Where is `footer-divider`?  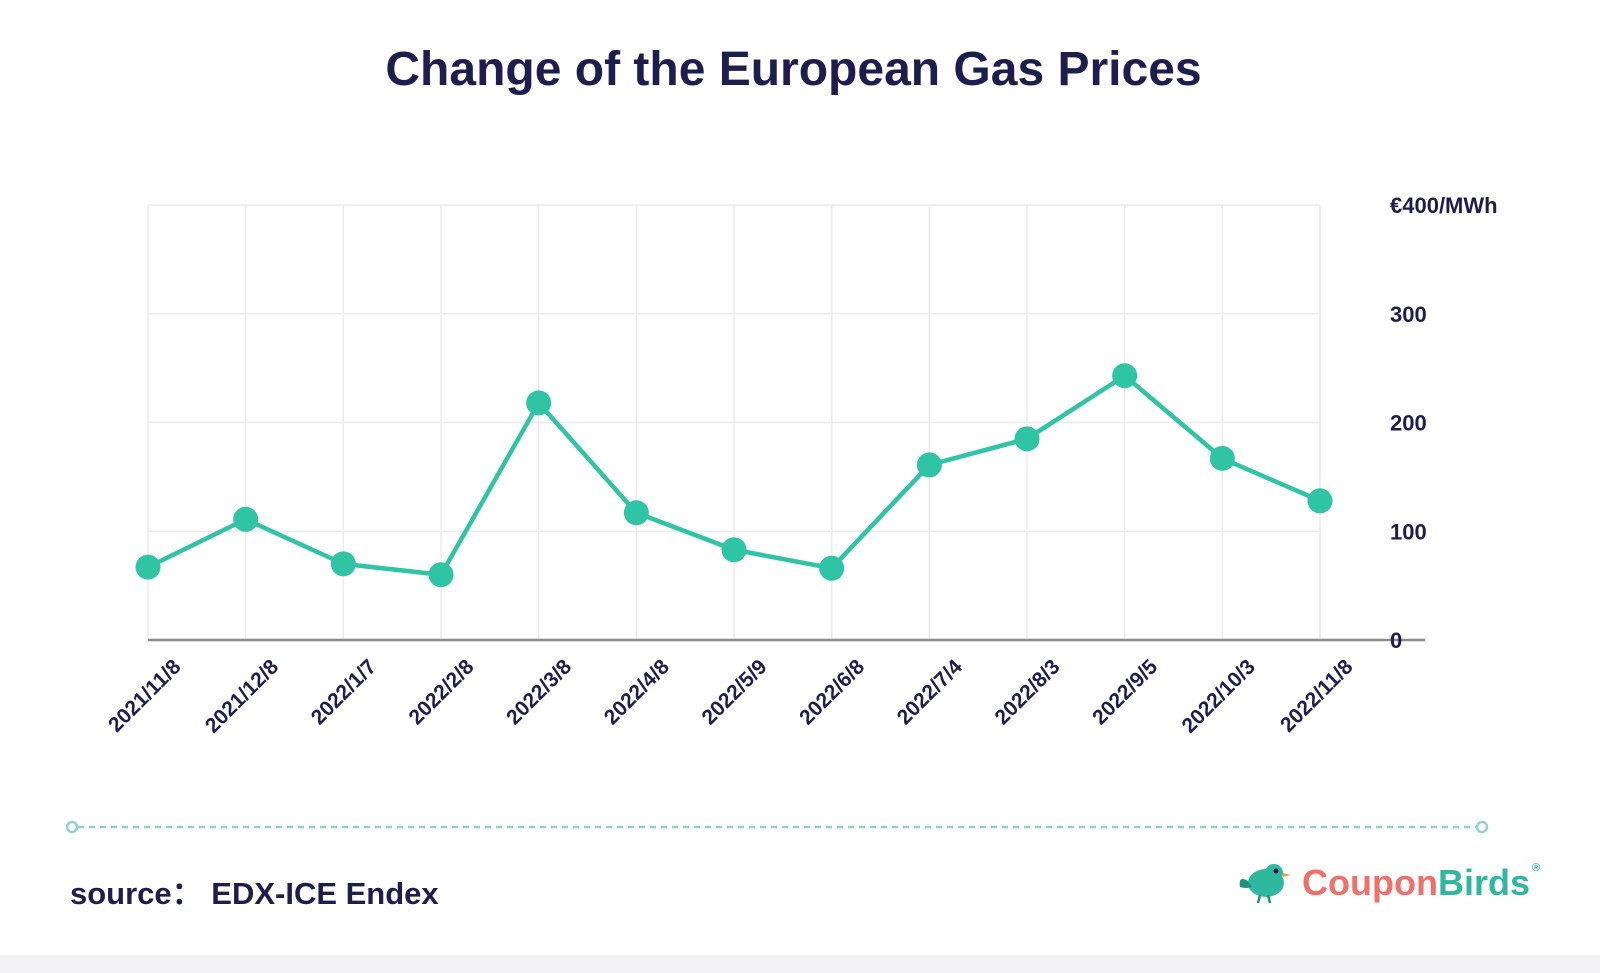 footer-divider is located at coordinates (777, 827).